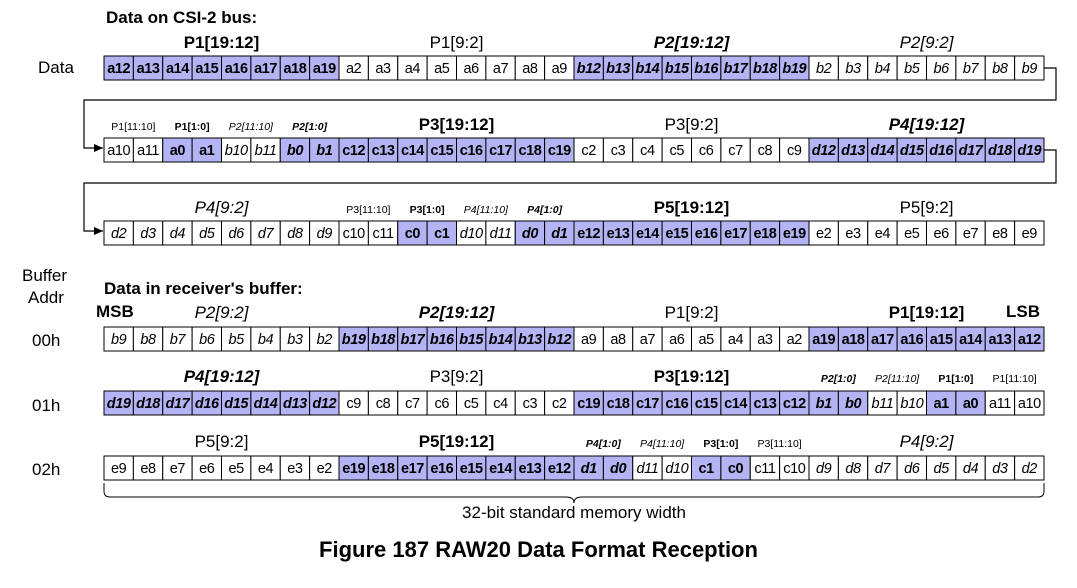  I want to click on buffer-row-00h-cell: a19, so click(823, 340).